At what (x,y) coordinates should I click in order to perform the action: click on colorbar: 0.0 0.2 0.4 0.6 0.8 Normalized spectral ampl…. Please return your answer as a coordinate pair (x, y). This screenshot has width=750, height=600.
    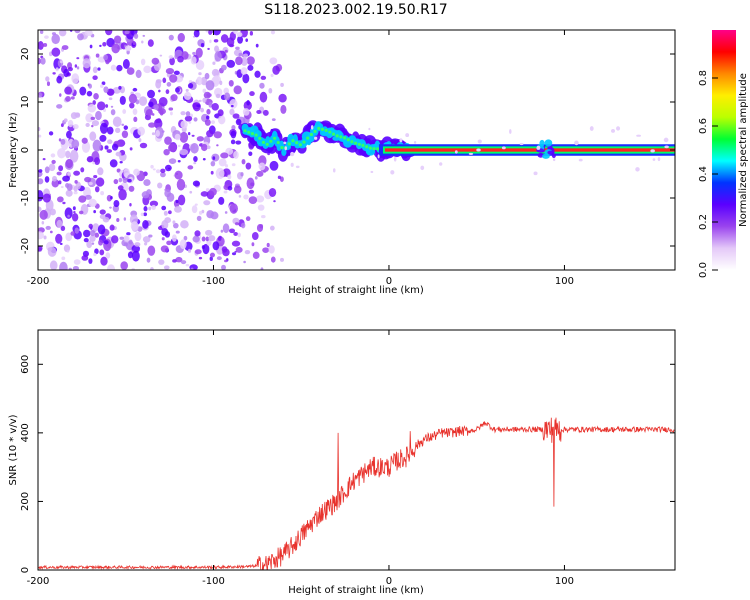
    Looking at the image, I should click on (723, 154).